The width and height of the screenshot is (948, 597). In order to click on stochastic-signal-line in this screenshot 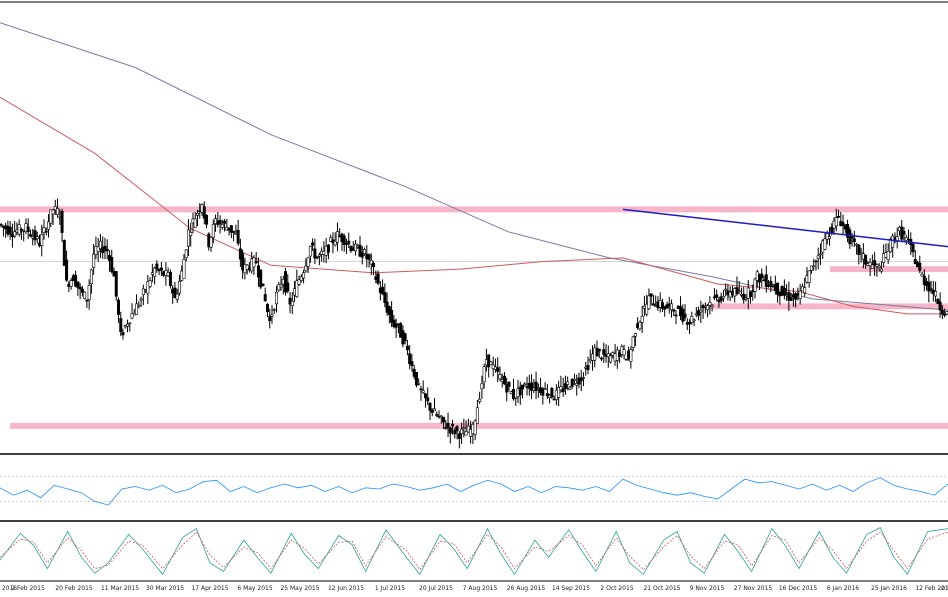, I will do `click(474, 551)`.